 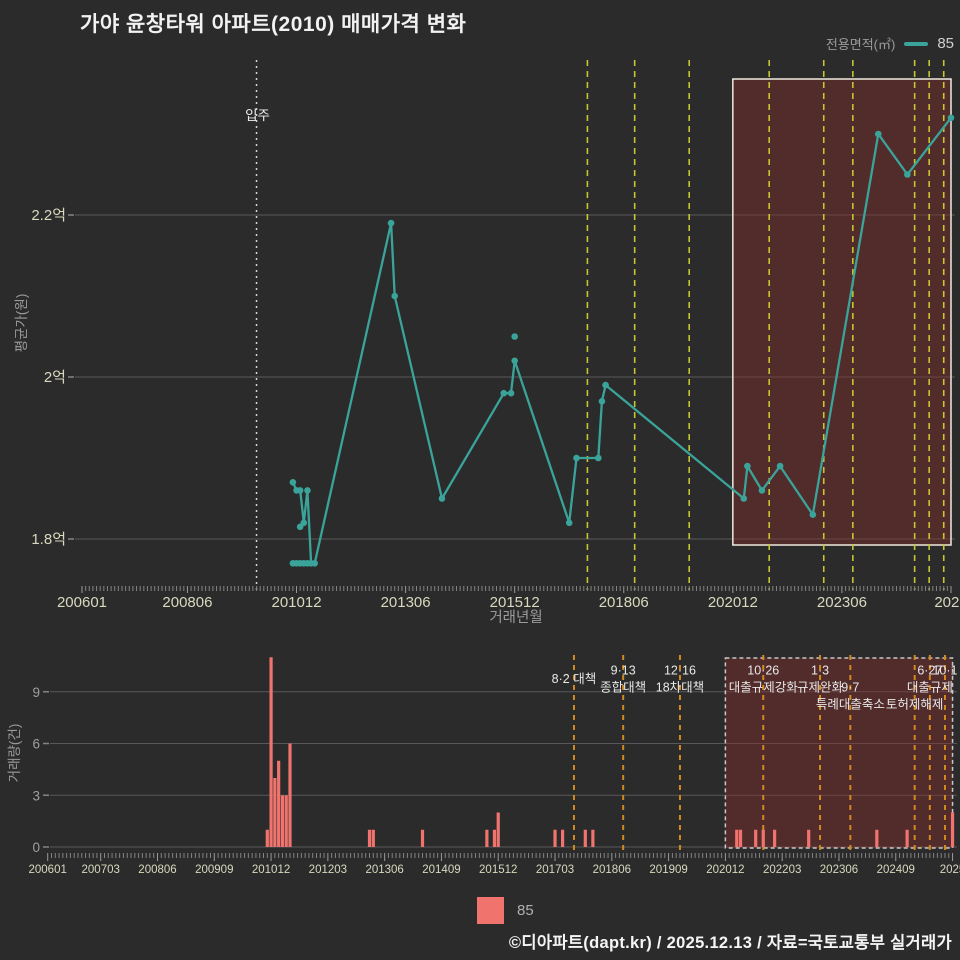 What do you see at coordinates (623, 671) in the screenshot?
I see `policy-annotation: 9·13` at bounding box center [623, 671].